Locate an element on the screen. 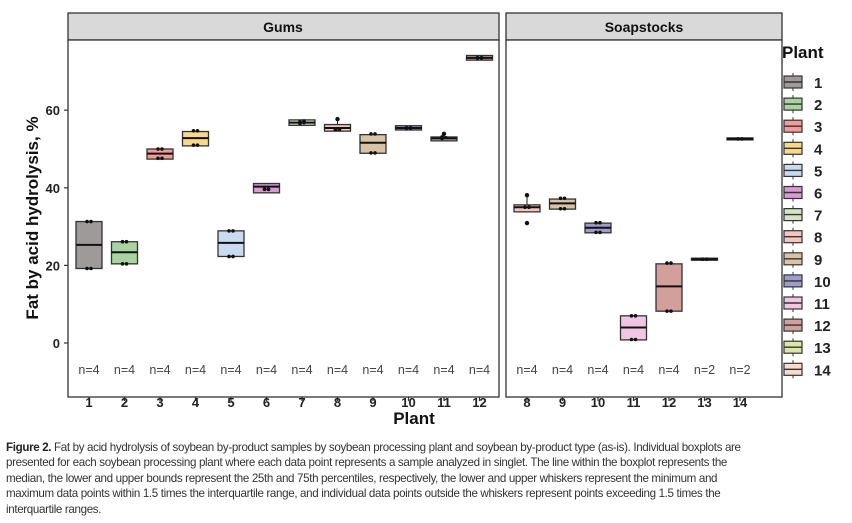 The width and height of the screenshot is (852, 523). box-plant-5: n=4 5 is located at coordinates (231, 319).